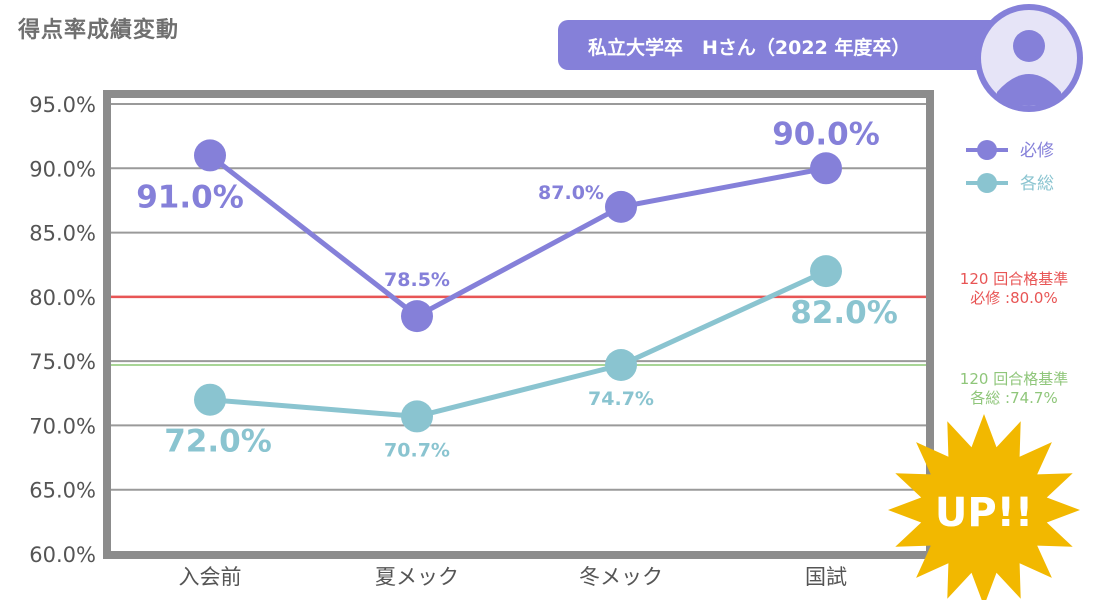 The width and height of the screenshot is (1100, 600). What do you see at coordinates (513, 577) in the screenshot?
I see `x-axis-ticks: 入会前 夏メック 冬メック 国試` at bounding box center [513, 577].